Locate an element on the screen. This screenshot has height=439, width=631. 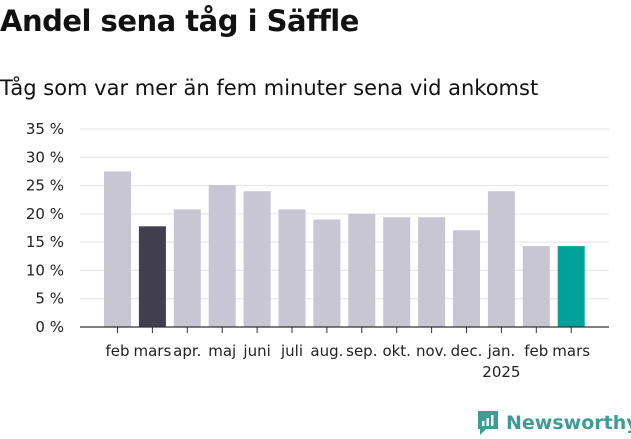
chart-title: Andel sena tåg i Säffle is located at coordinates (179, 21).